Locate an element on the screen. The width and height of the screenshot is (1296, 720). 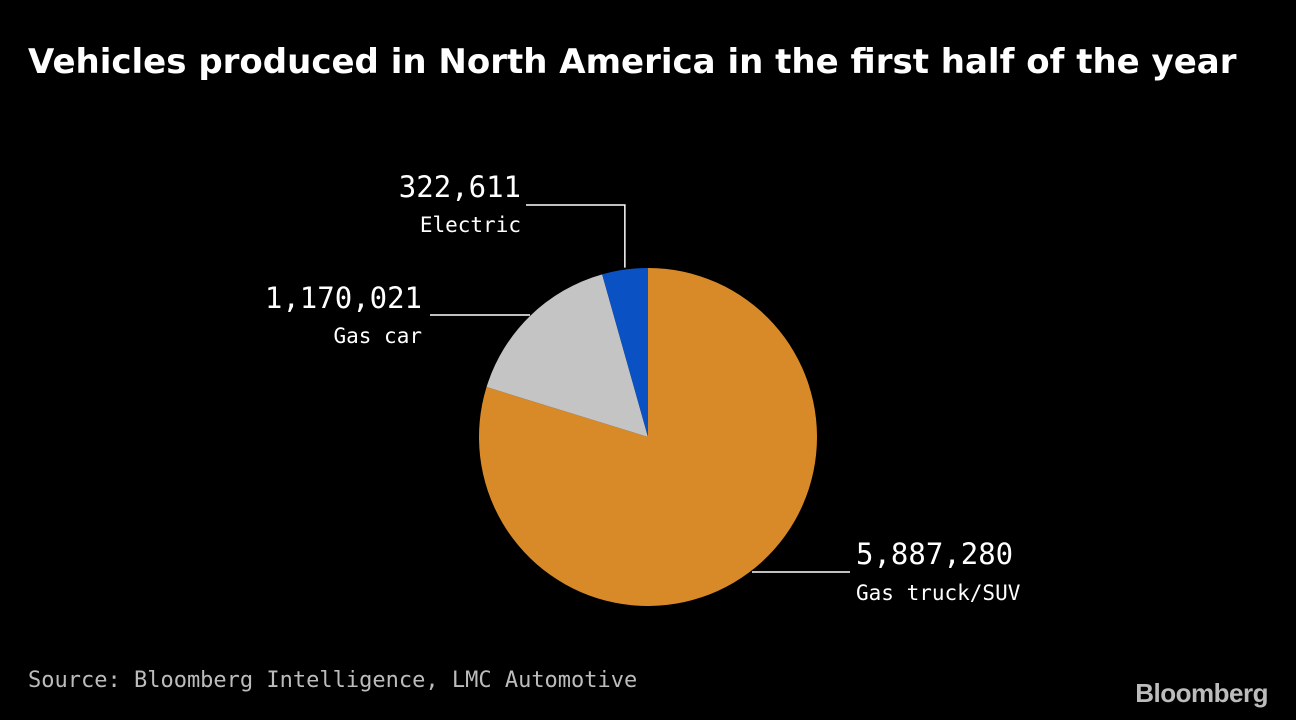
pie-slice-gas-car is located at coordinates (567, 355).